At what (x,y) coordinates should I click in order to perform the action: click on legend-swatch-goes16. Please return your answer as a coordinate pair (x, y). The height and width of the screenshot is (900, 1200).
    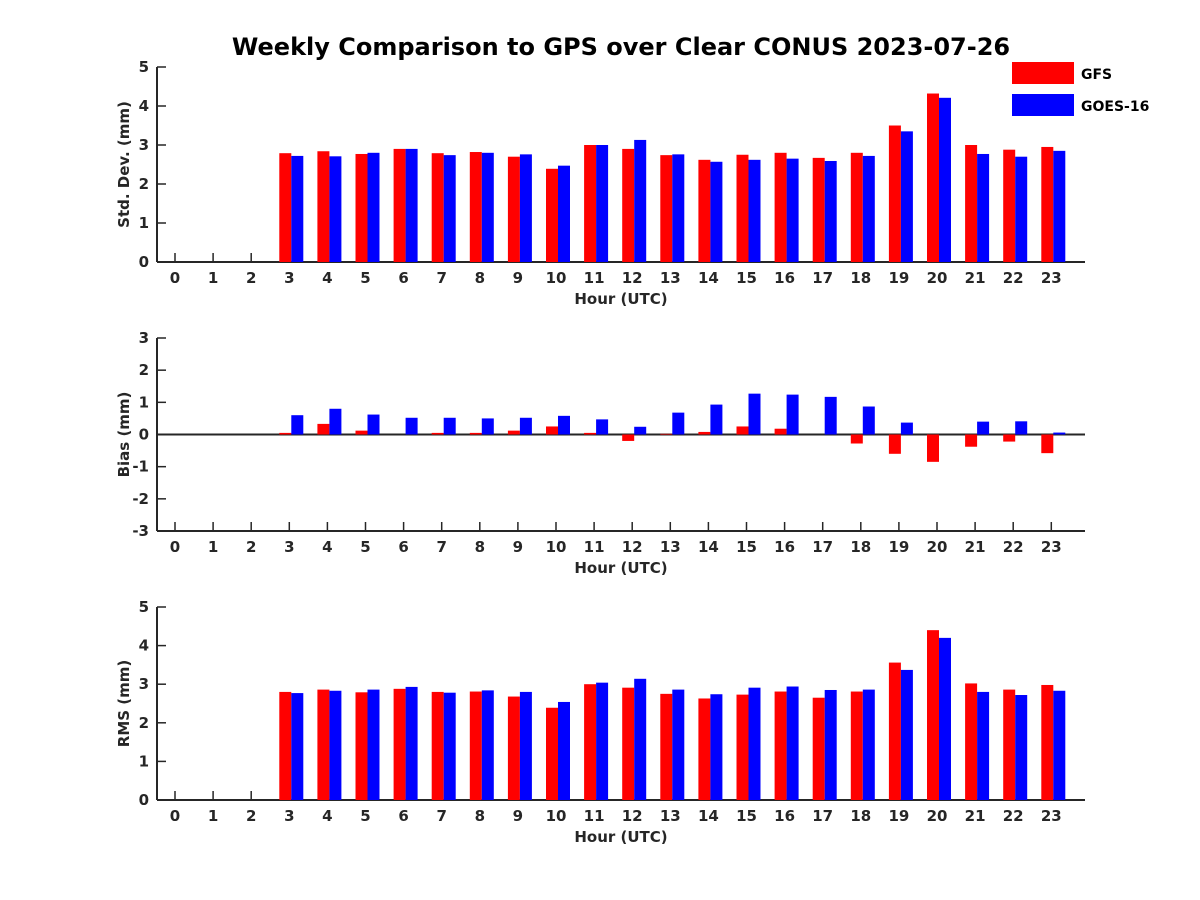
    Looking at the image, I should click on (1043, 105).